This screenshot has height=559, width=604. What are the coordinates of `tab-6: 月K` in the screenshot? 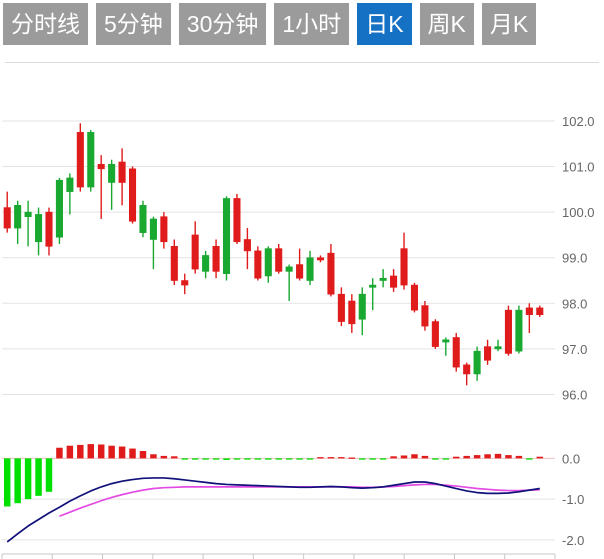 It's located at (509, 24).